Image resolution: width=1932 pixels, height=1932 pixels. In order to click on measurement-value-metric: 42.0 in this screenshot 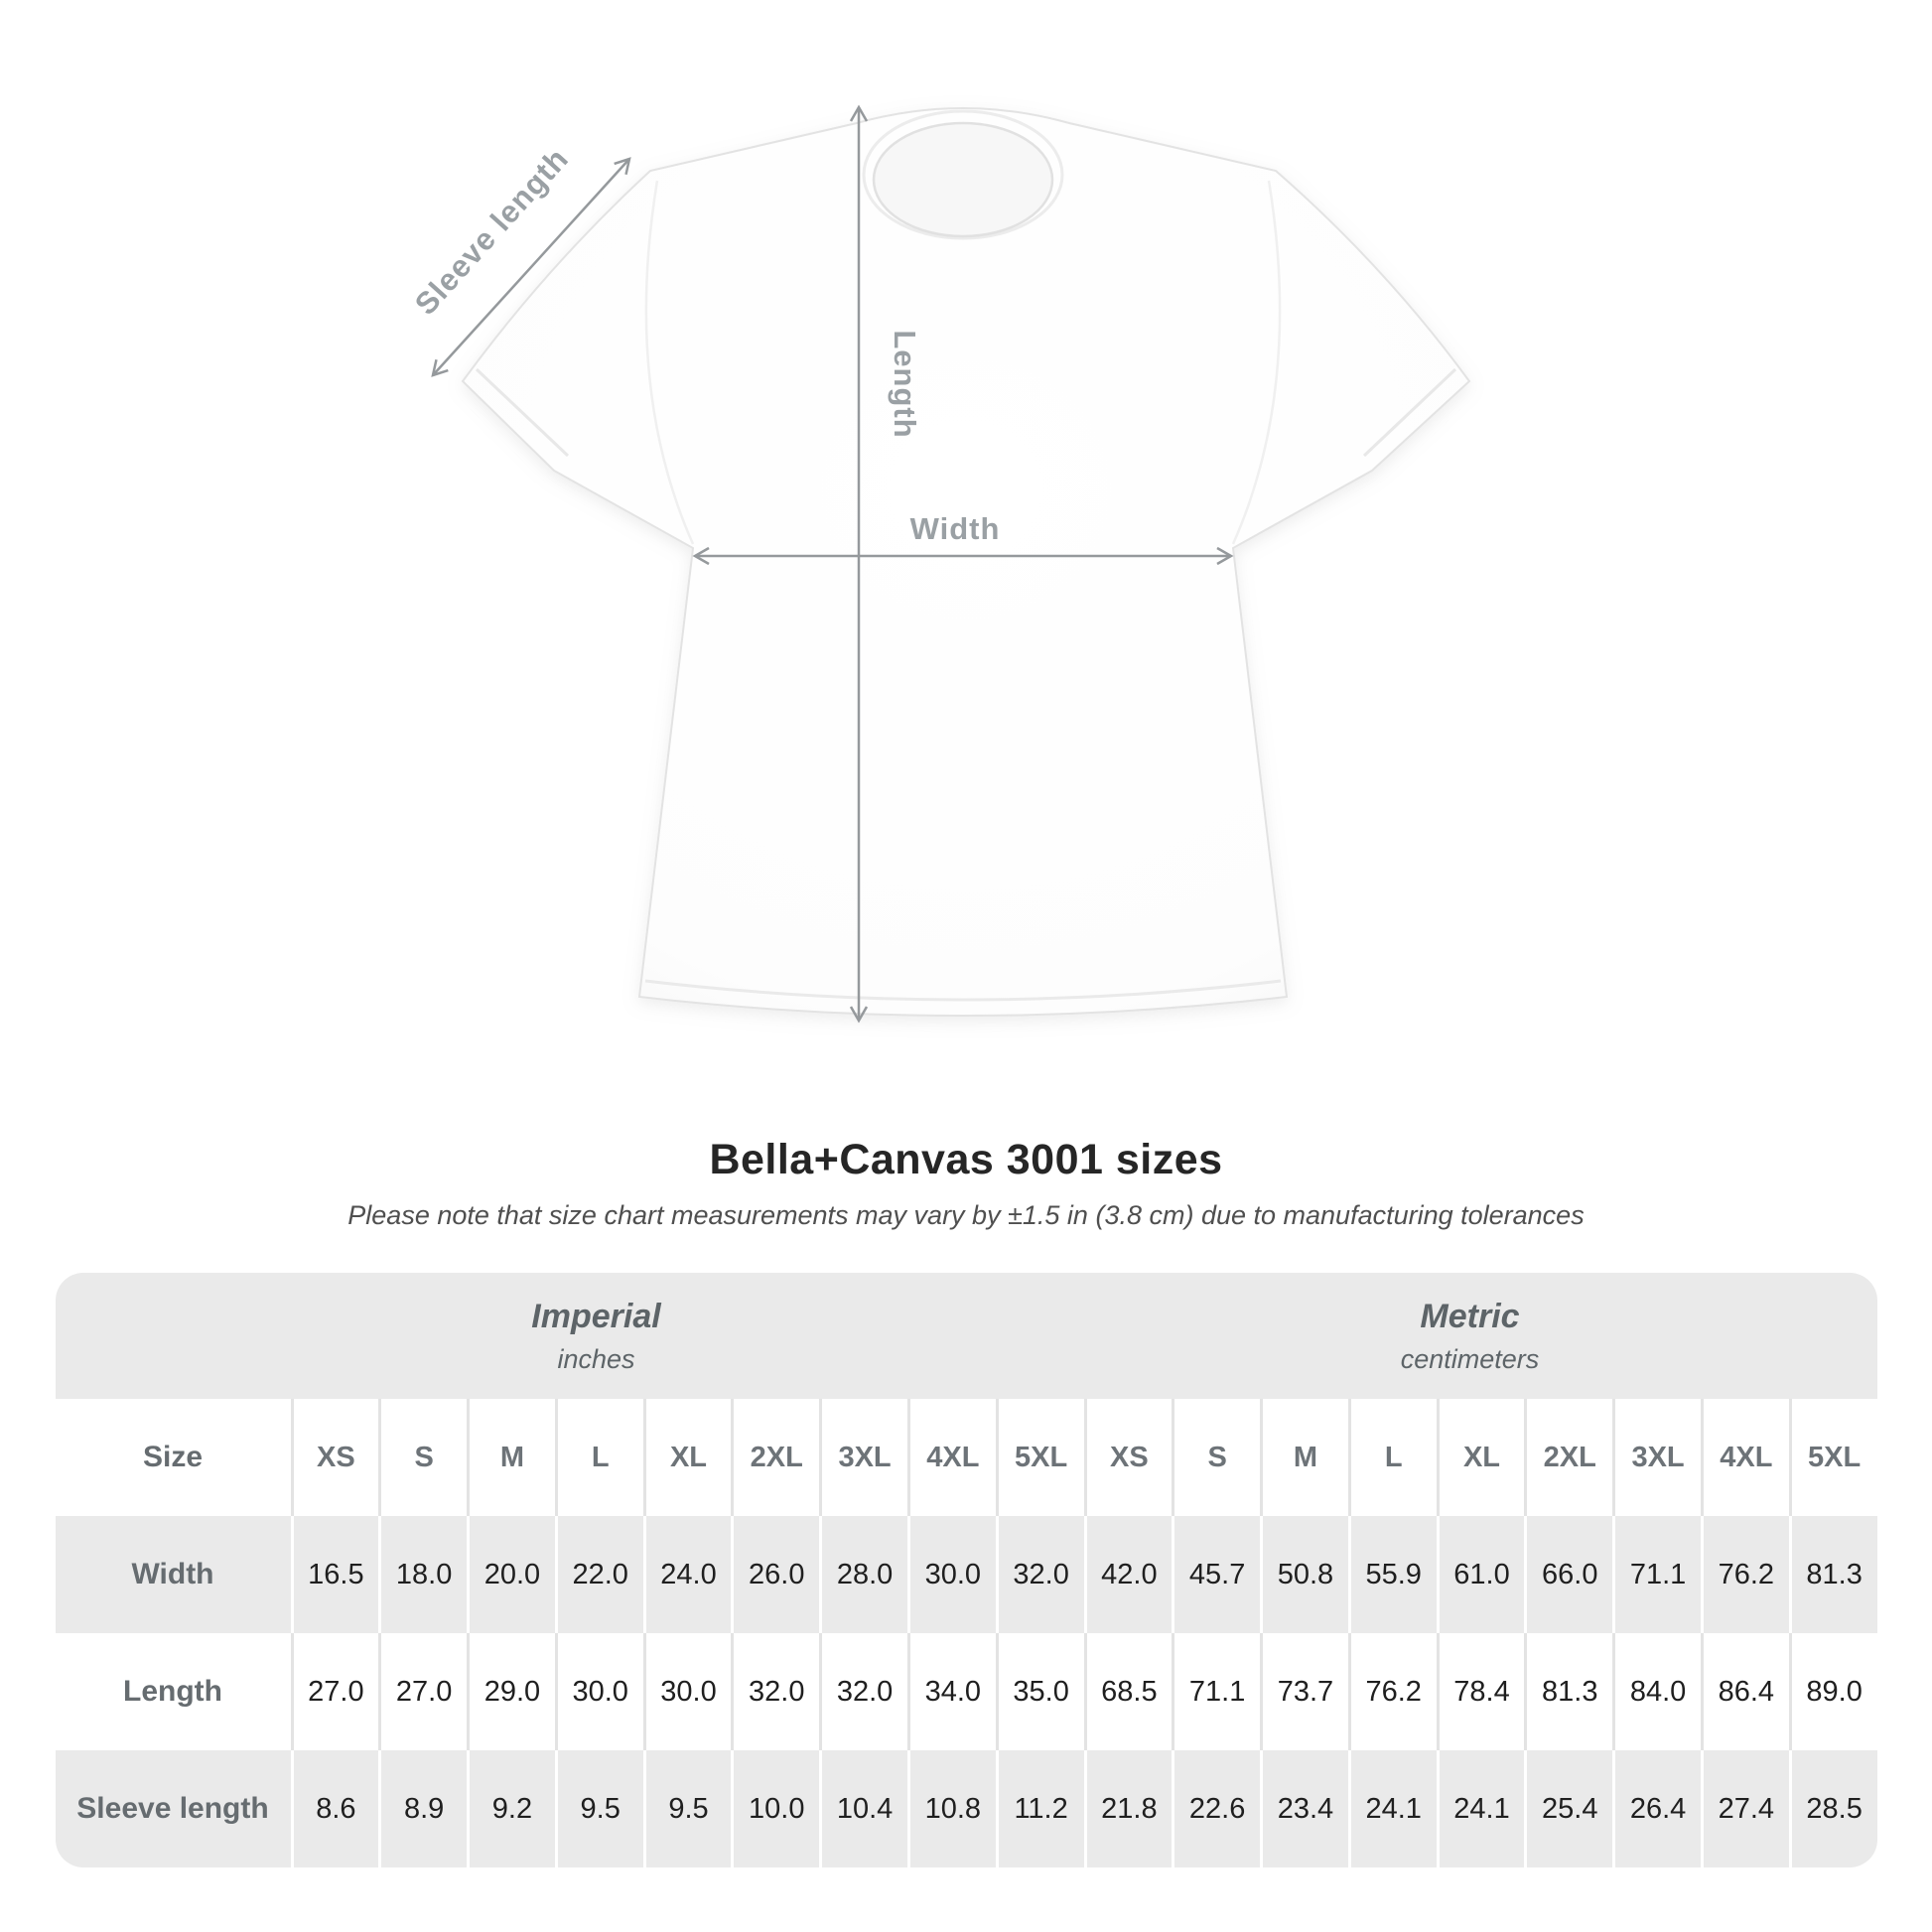, I will do `click(1128, 1575)`.